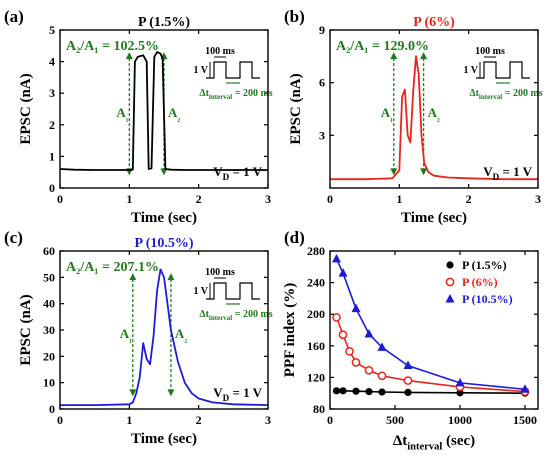 Image resolution: width=550 pixels, height=456 pixels. Describe the element at coordinates (434, 443) in the screenshot. I see `x-axis-label: Δtinterval (sec)` at that location.